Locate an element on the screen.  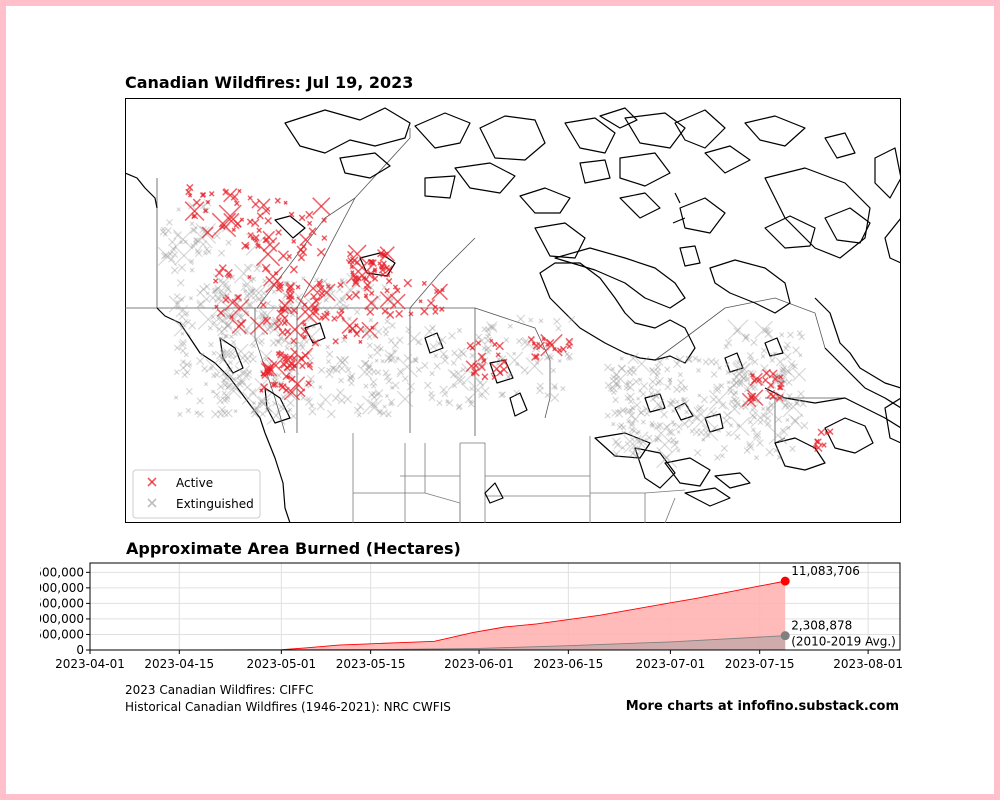
credit-link: More charts at infofino.substack.com is located at coordinates (762, 706).